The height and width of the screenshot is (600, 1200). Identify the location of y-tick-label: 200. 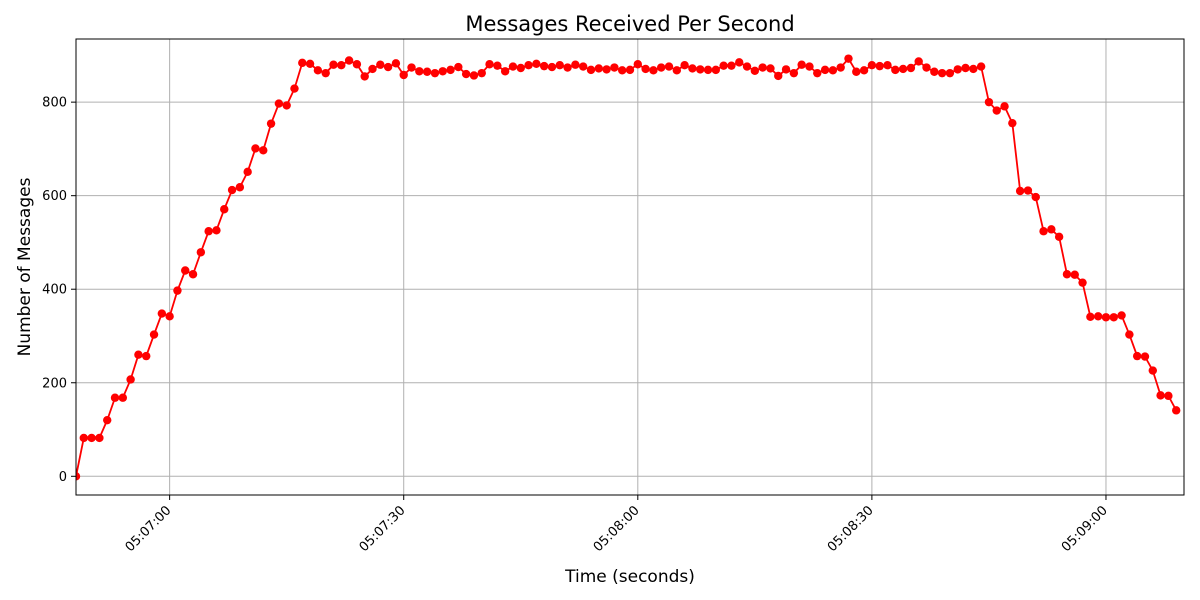
(54, 383).